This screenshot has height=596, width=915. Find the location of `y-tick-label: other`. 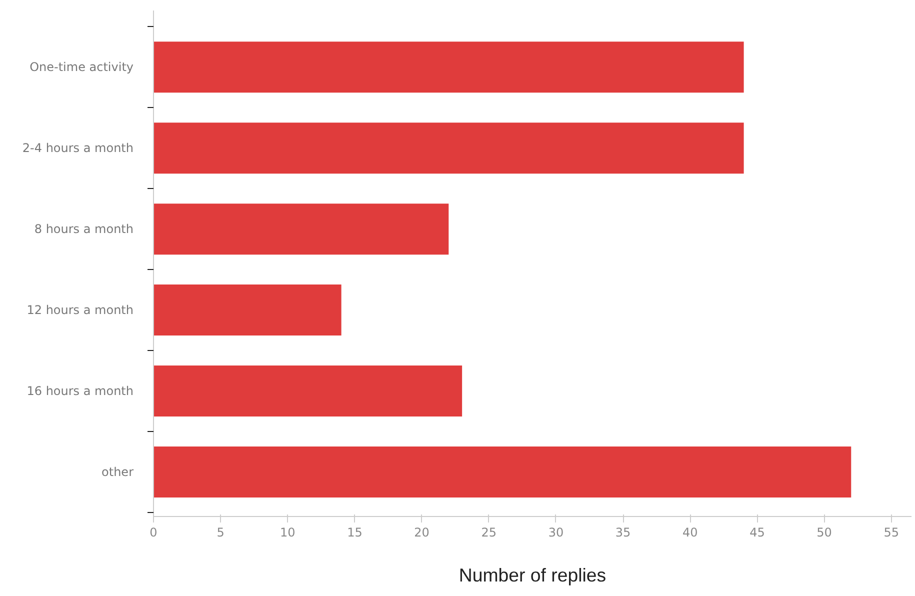

y-tick-label: other is located at coordinates (118, 471).